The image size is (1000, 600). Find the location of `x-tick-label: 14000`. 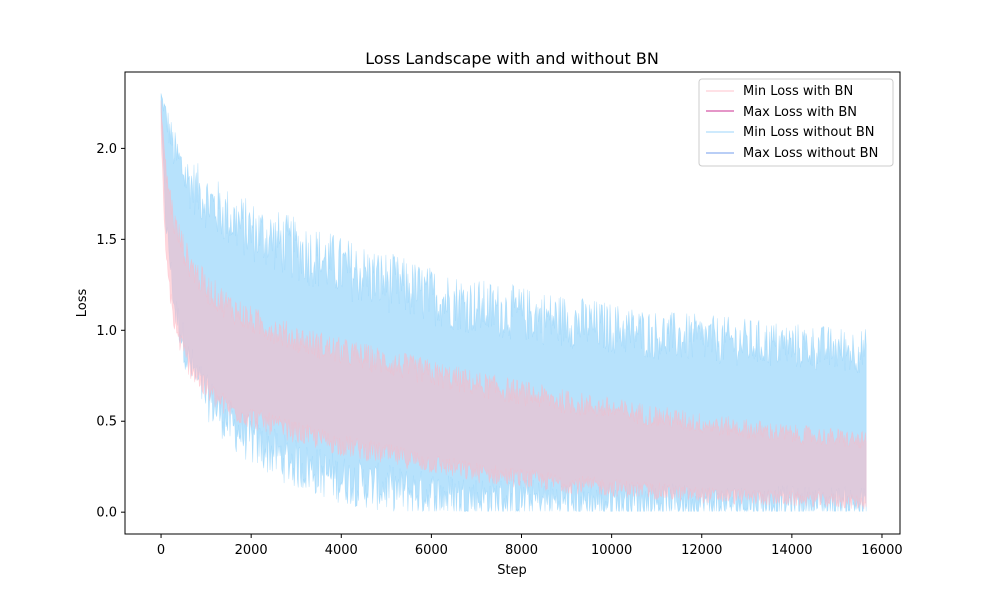

x-tick-label: 14000 is located at coordinates (791, 550).